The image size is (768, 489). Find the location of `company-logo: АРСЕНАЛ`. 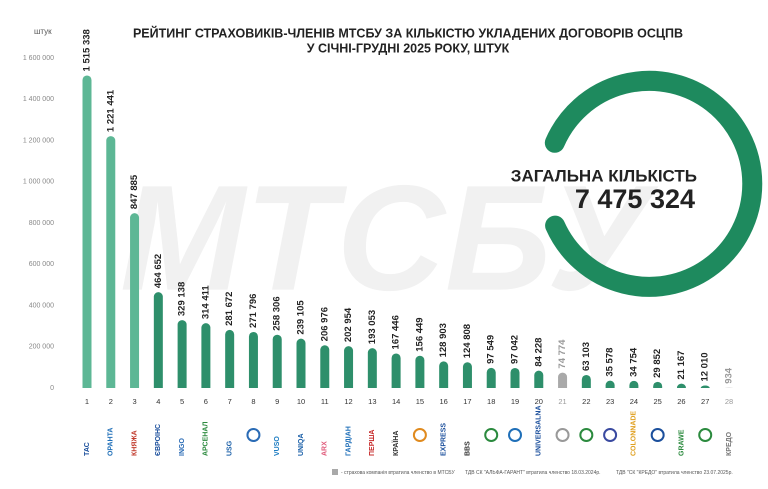

company-logo: АРСЕНАЛ is located at coordinates (206, 439).